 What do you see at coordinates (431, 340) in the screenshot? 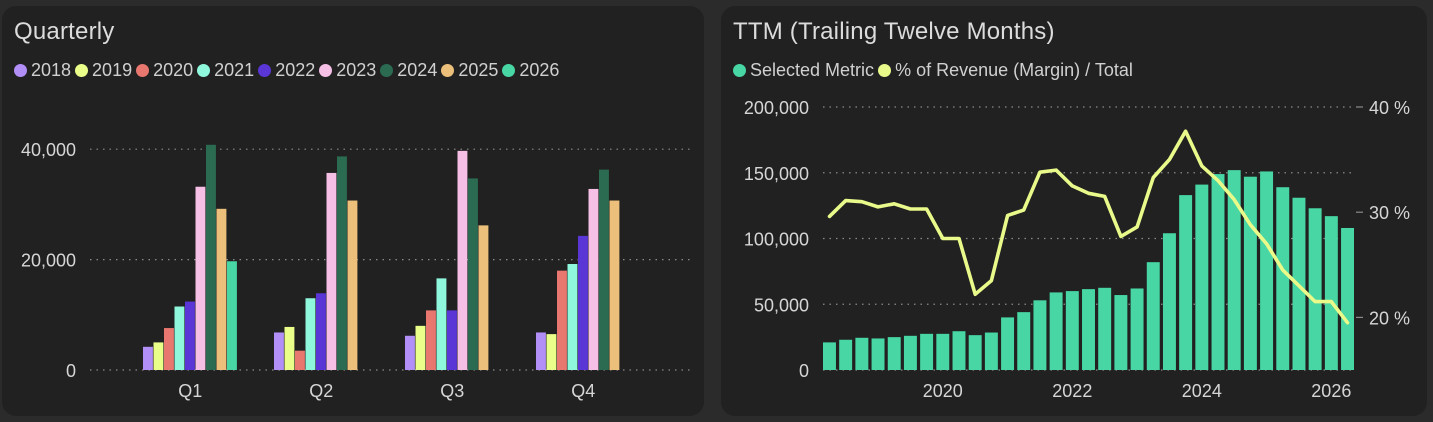
I see `bar-2020-Q3` at bounding box center [431, 340].